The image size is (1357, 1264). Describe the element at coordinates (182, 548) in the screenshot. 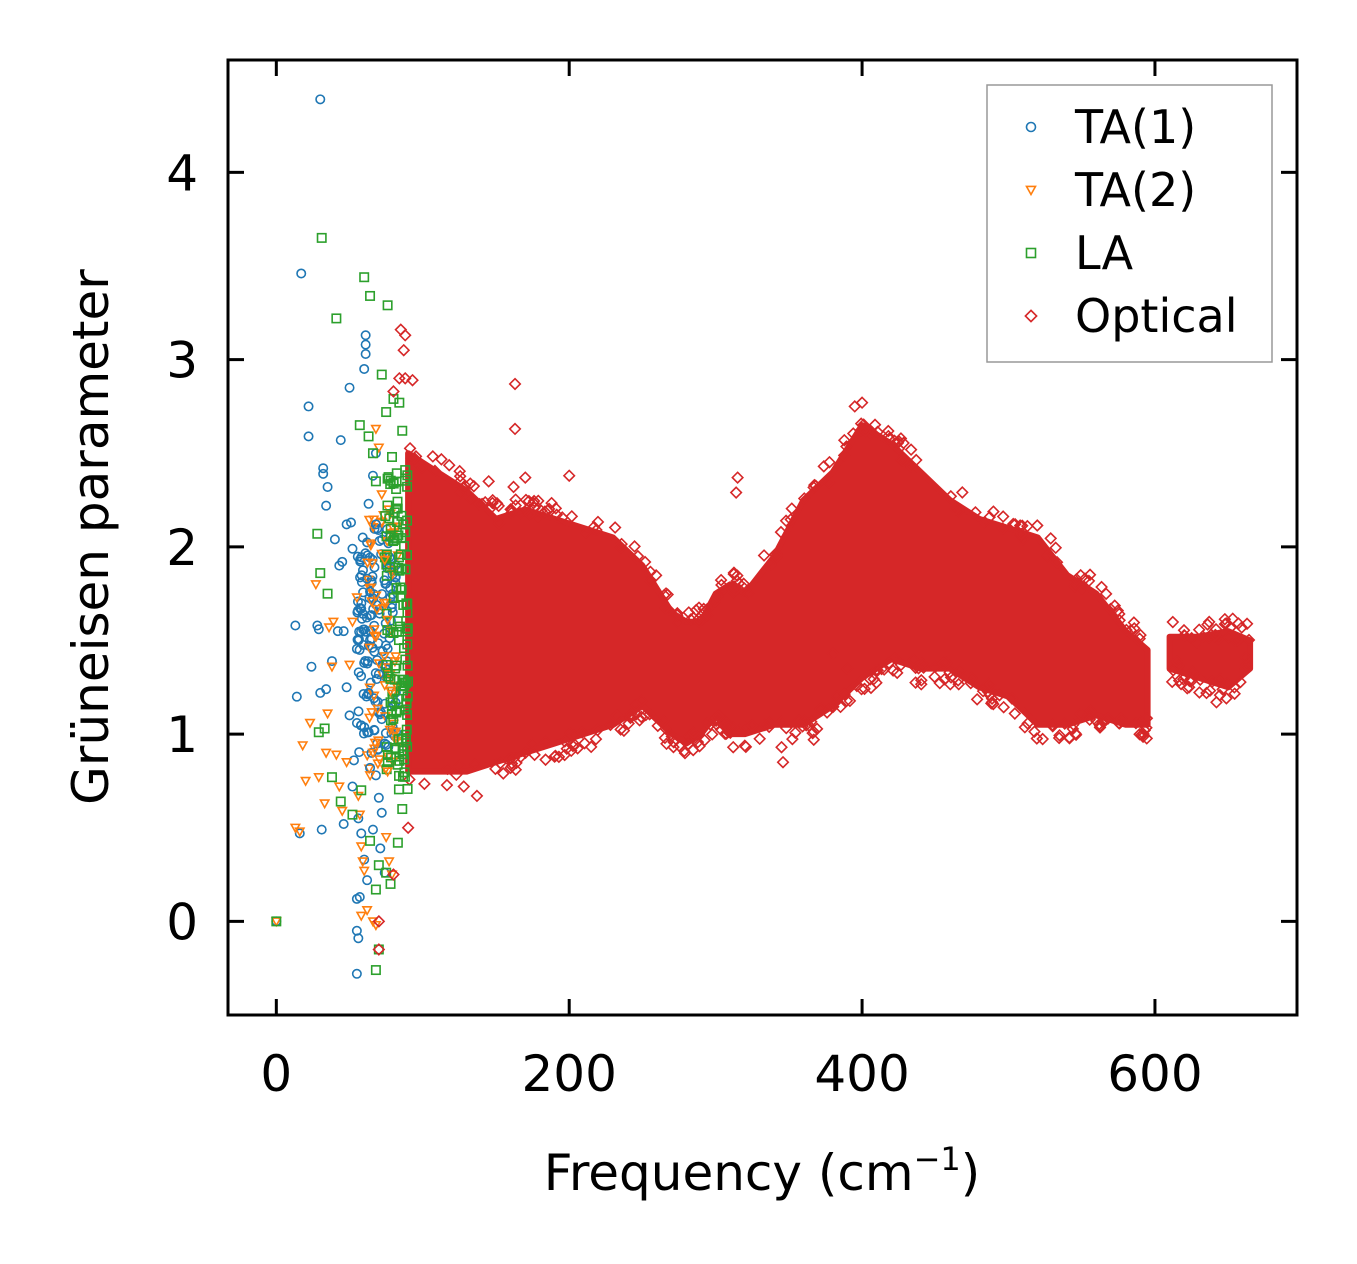

I see `y-tick-label: 2` at that location.